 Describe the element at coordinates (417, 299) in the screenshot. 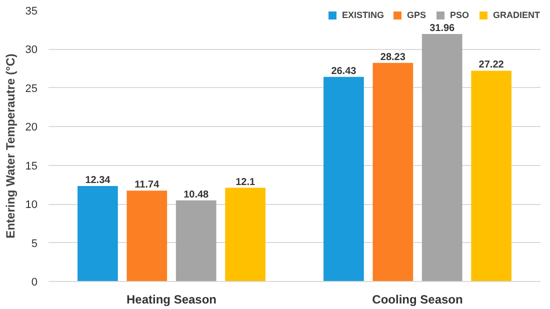

I see `x-tick-label: Cooling Season` at that location.